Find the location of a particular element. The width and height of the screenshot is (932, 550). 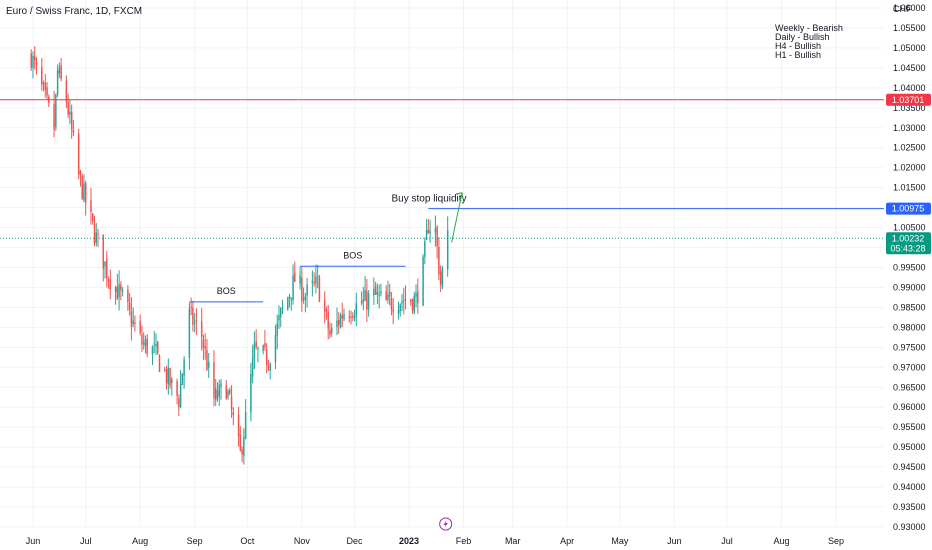

annotation-text: Buy stop liquidity is located at coordinates (429, 199).